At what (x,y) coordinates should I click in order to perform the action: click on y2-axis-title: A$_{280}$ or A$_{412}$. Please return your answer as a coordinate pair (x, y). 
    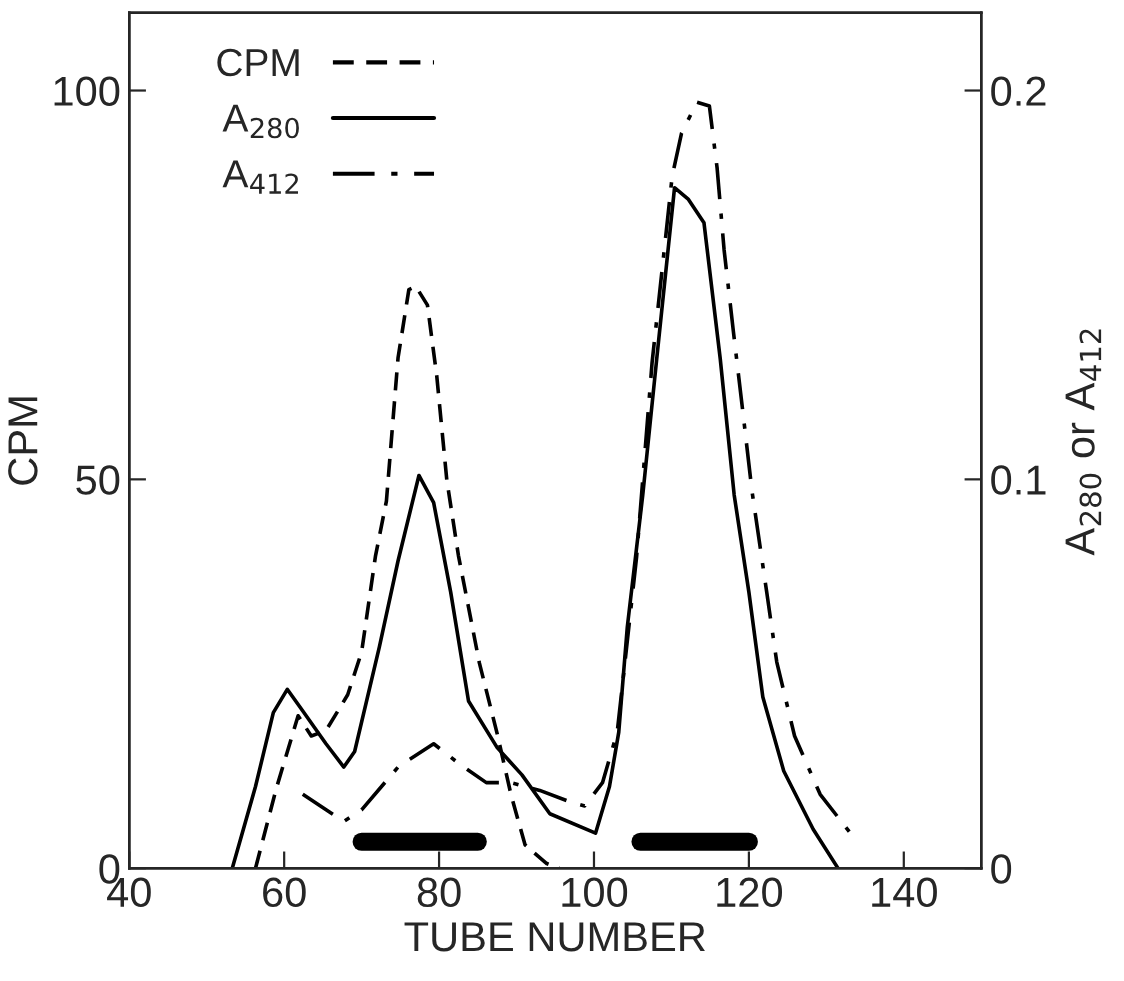
    Looking at the image, I should click on (1083, 442).